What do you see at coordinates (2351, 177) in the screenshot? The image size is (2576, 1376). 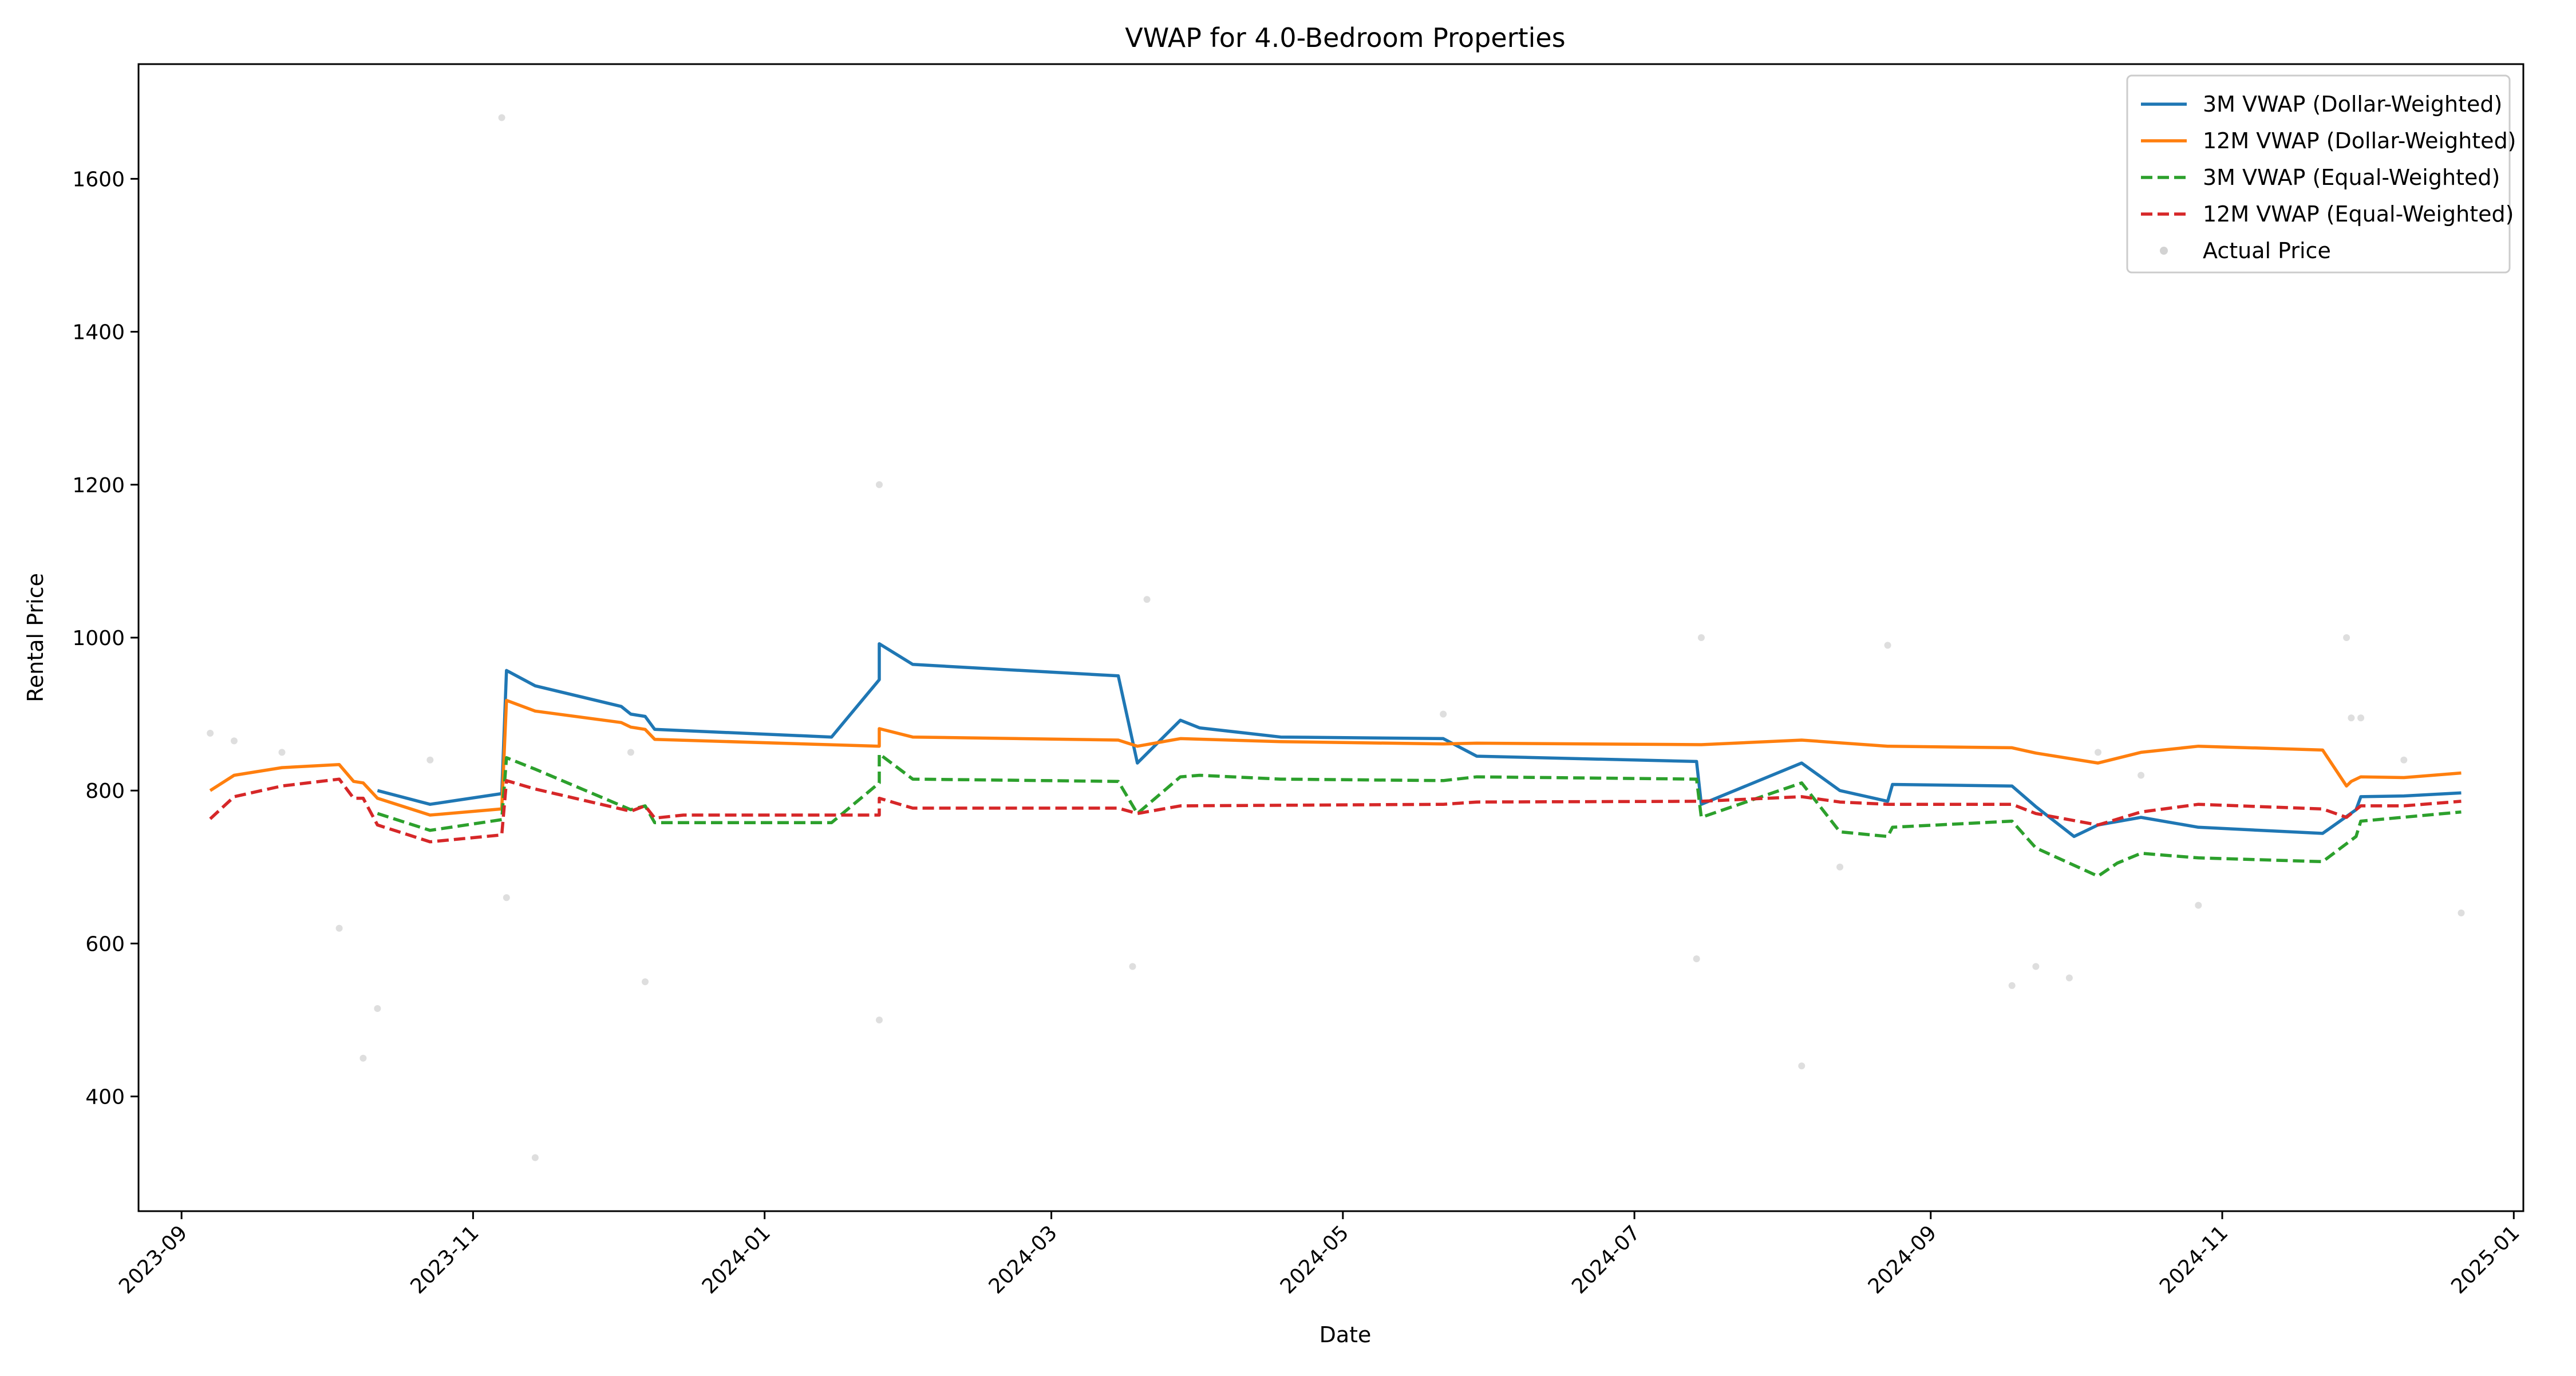 I see `legend-label: 3M VWAP (Equal-Weighted)` at bounding box center [2351, 177].